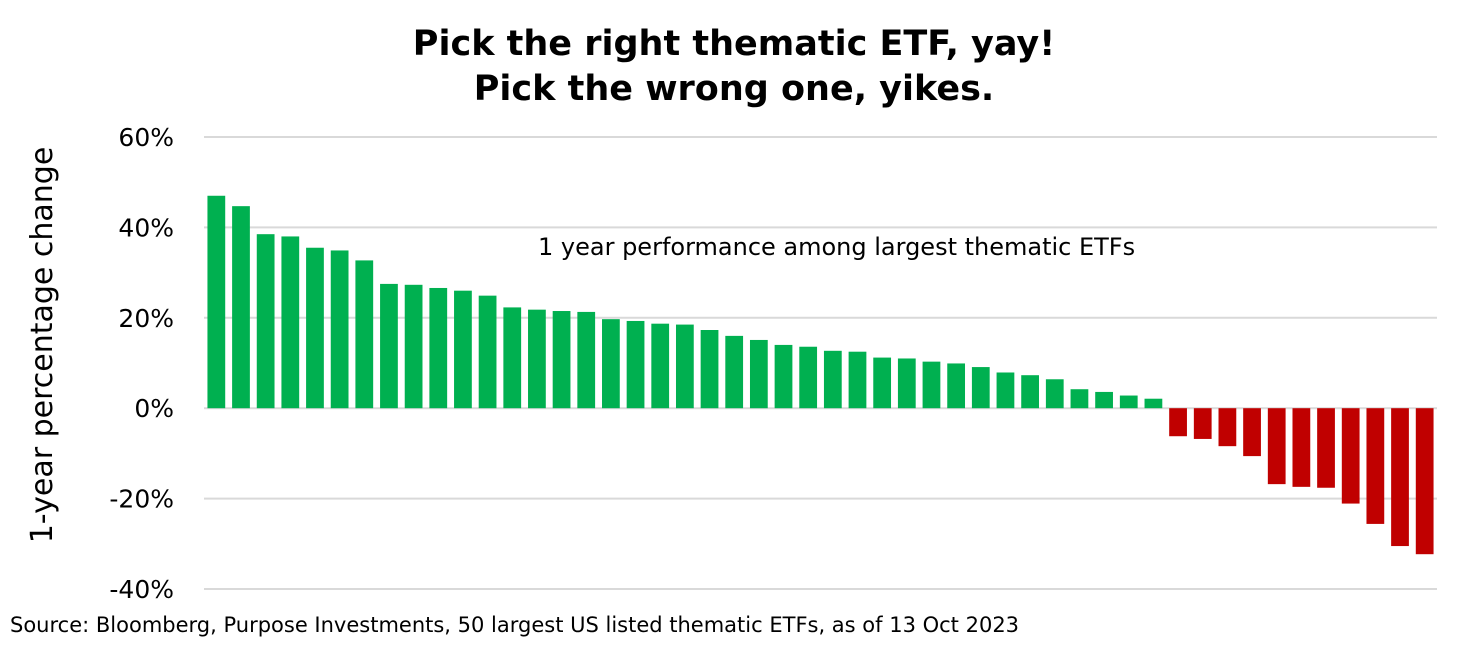 This screenshot has width=1468, height=654. What do you see at coordinates (141, 363) in the screenshot?
I see `y-axis-tick-labels: 60% 40% 20% 0% -20% -40%` at bounding box center [141, 363].